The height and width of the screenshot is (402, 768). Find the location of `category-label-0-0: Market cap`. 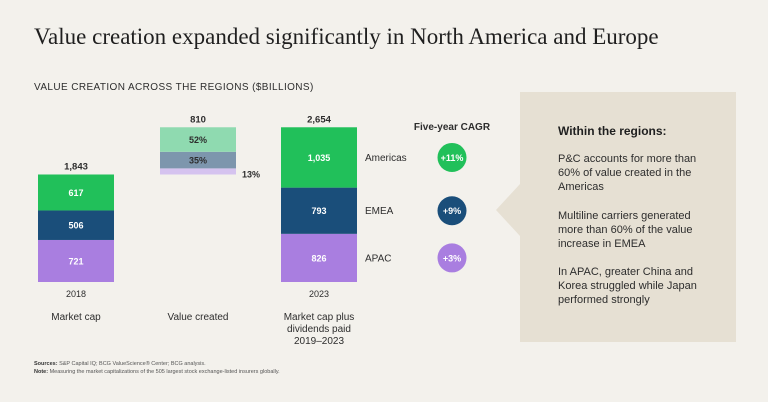

category-label-0-0: Market cap is located at coordinates (76, 317).